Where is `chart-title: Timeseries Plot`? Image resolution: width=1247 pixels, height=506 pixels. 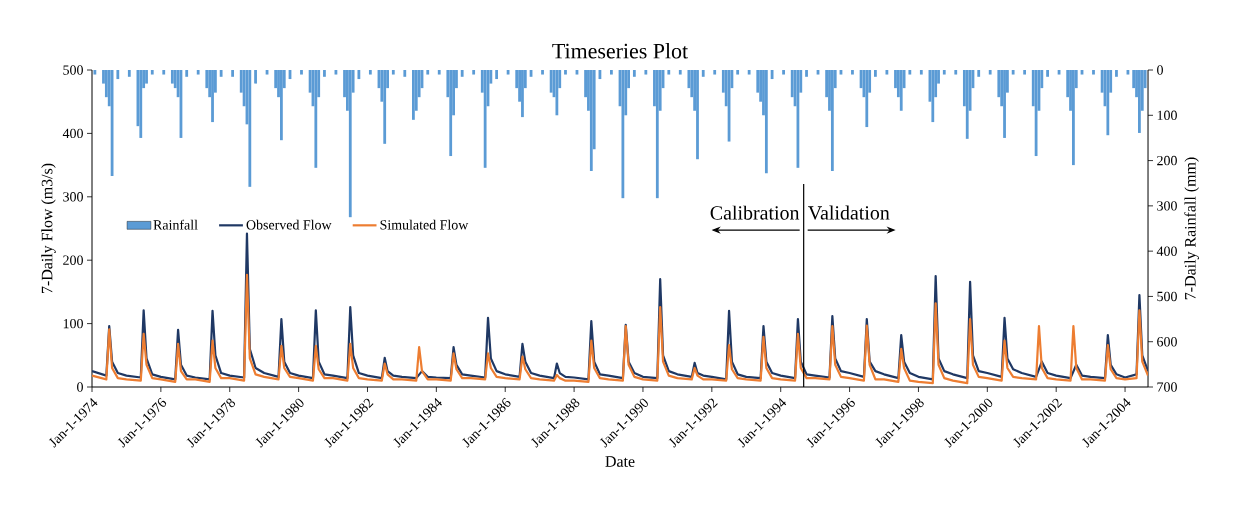 chart-title: Timeseries Plot is located at coordinates (620, 51).